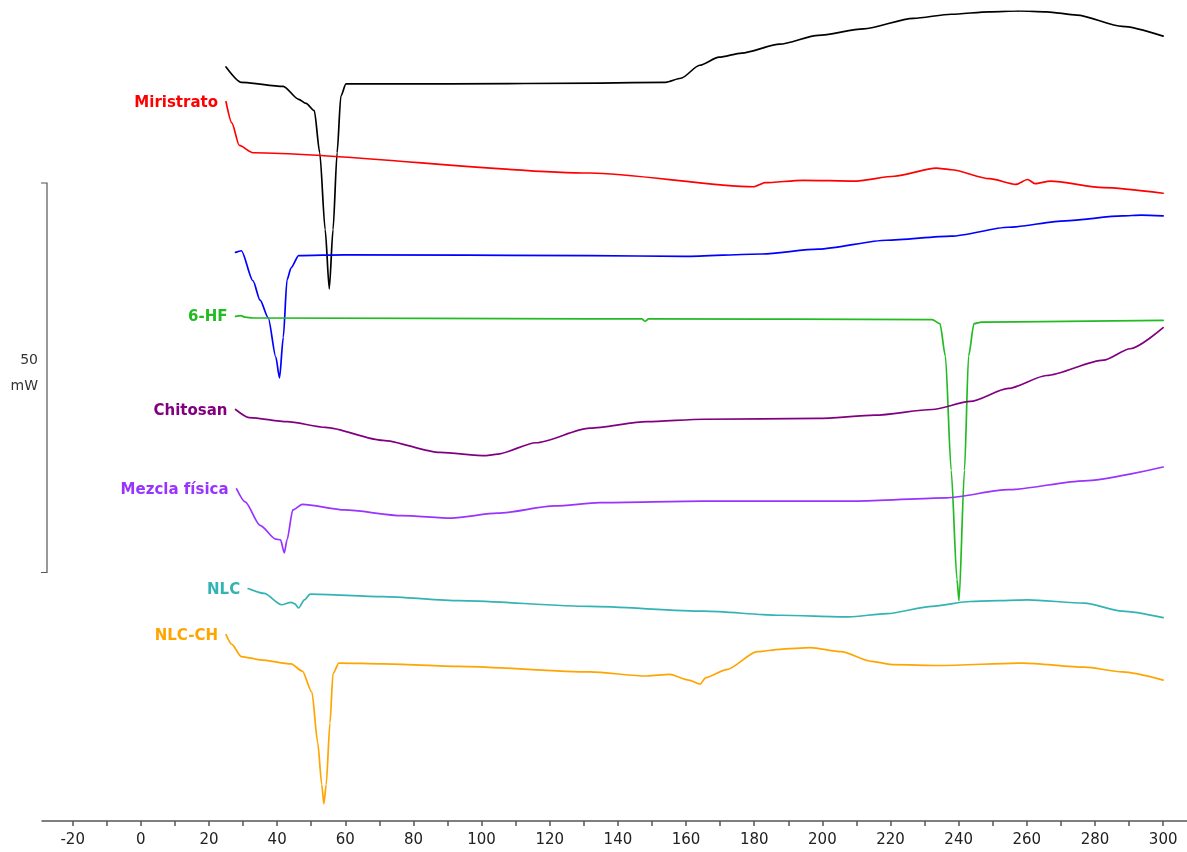  What do you see at coordinates (686, 838) in the screenshot?
I see `x-tick-label: 160` at bounding box center [686, 838].